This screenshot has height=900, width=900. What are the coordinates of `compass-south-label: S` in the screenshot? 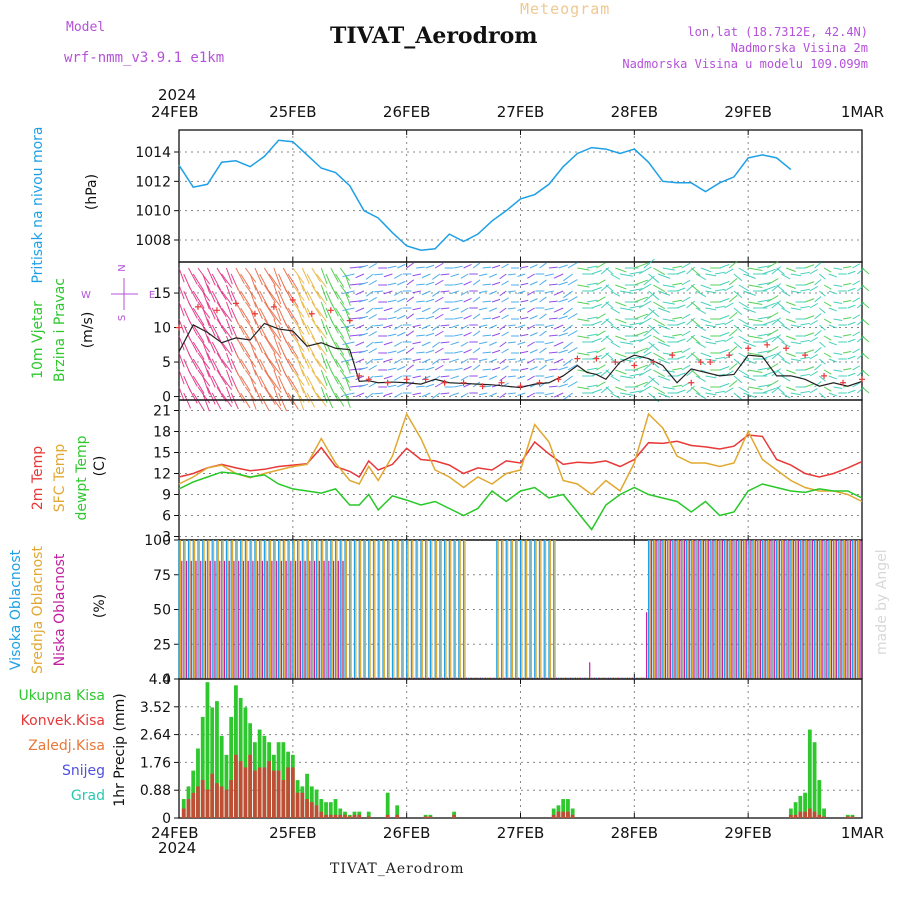 It's located at (122, 318).